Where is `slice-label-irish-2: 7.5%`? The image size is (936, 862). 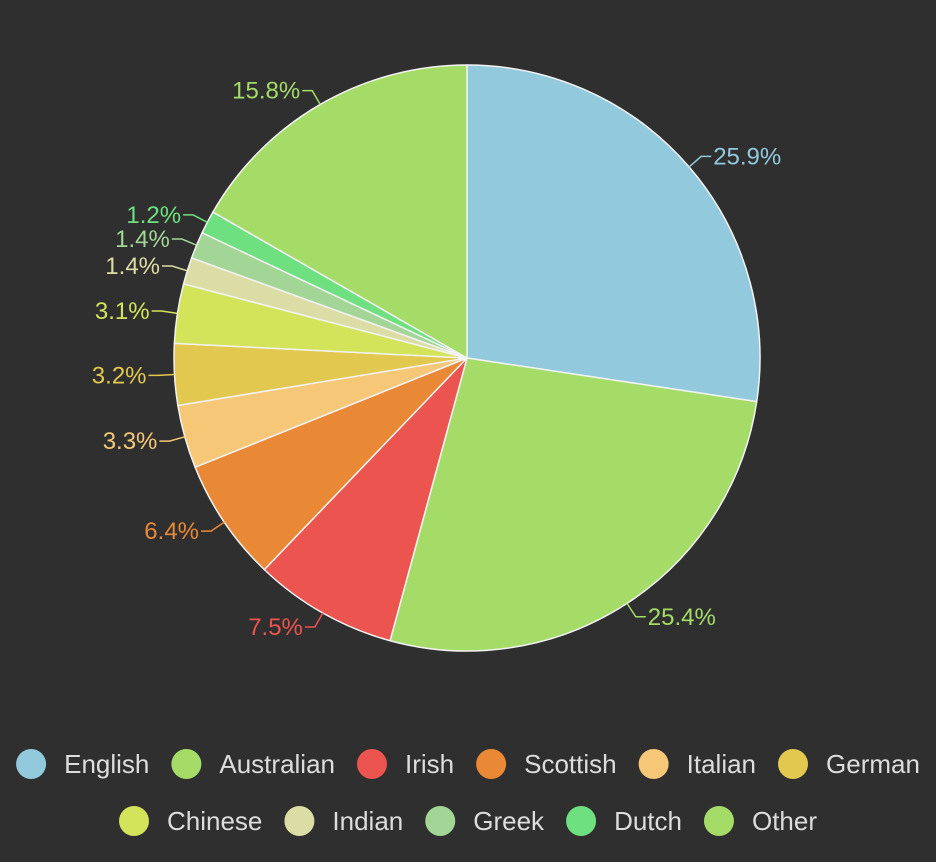
slice-label-irish-2: 7.5% is located at coordinates (275, 627).